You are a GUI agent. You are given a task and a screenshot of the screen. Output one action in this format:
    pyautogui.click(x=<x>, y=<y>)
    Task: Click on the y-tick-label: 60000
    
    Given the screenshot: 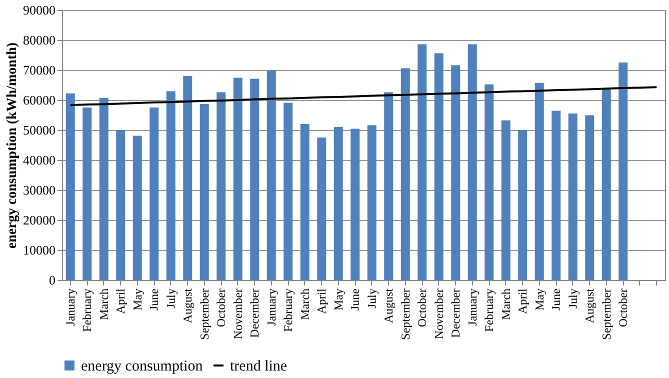 What is the action you would take?
    pyautogui.click(x=39, y=100)
    